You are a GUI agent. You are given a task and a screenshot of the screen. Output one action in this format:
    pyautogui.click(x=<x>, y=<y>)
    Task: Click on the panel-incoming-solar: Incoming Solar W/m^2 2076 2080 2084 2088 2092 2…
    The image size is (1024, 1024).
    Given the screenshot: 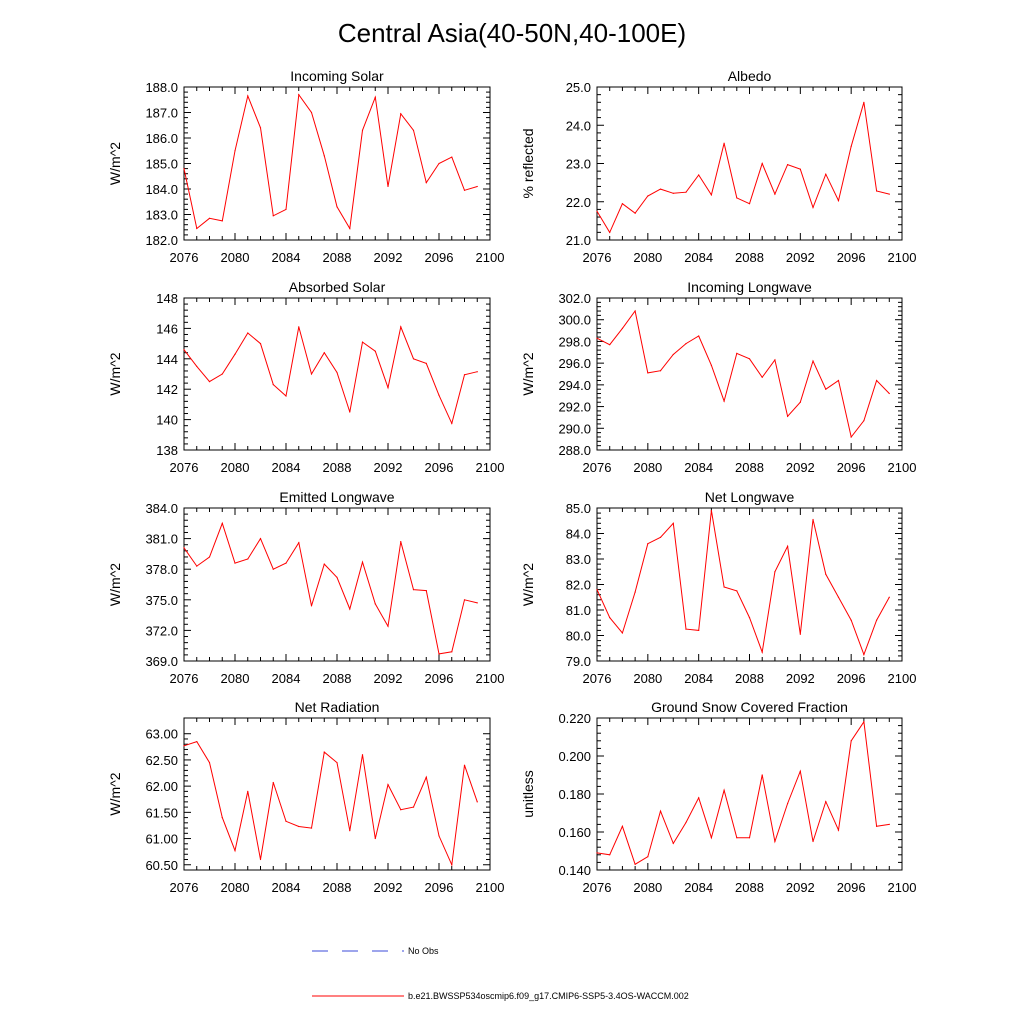 What is the action you would take?
    pyautogui.click(x=305, y=166)
    